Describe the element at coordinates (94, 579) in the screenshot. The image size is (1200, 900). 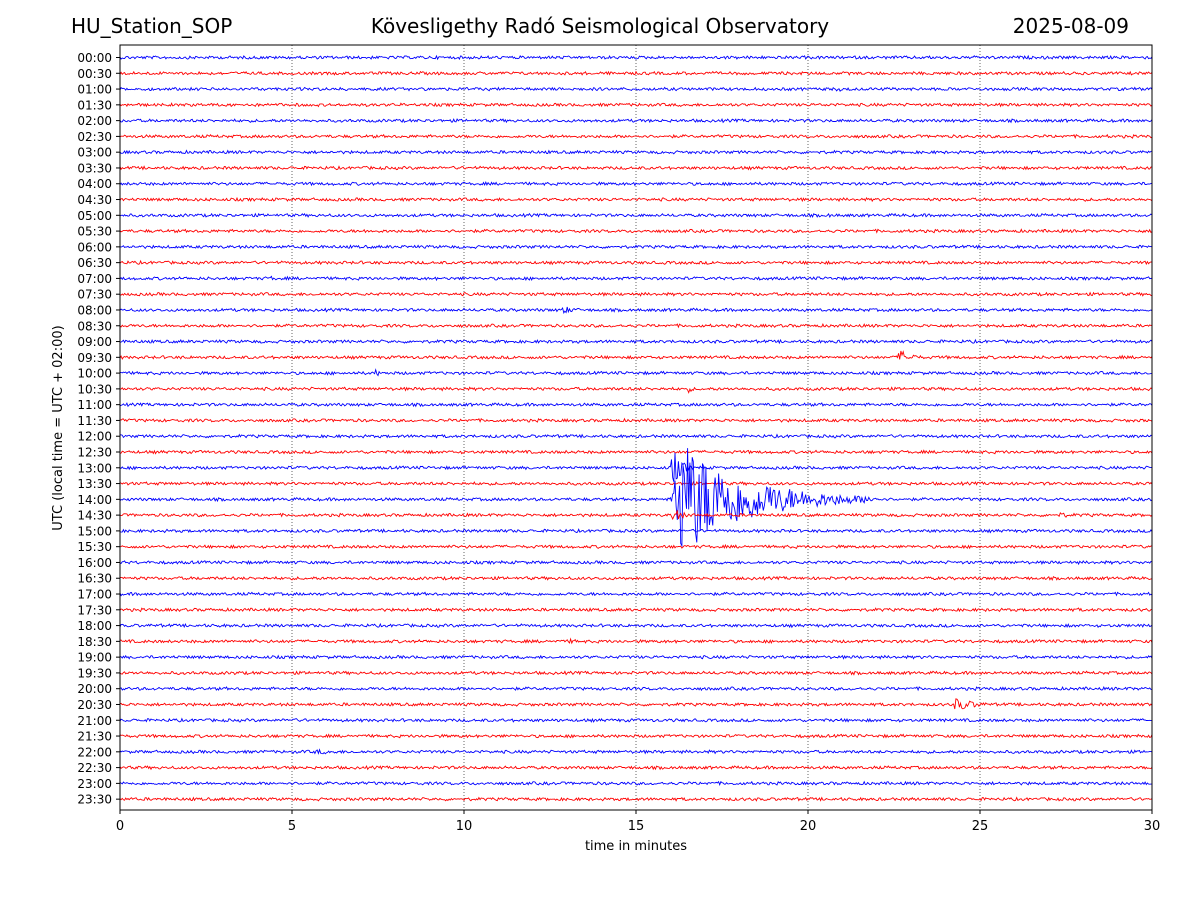
I see `y-tick-label: 16:30` at that location.